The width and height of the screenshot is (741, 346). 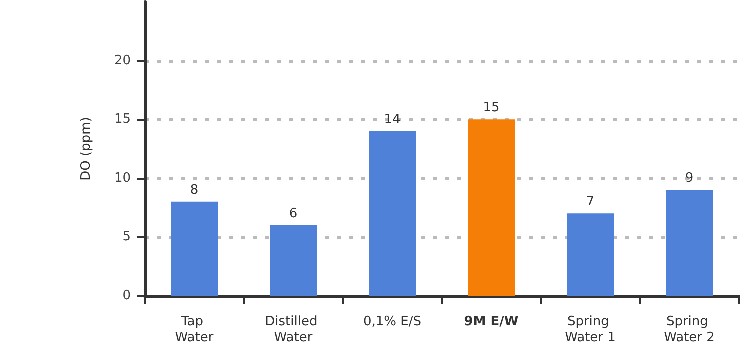 What do you see at coordinates (194, 330) in the screenshot?
I see `x-tick-label: Tap Water` at bounding box center [194, 330].